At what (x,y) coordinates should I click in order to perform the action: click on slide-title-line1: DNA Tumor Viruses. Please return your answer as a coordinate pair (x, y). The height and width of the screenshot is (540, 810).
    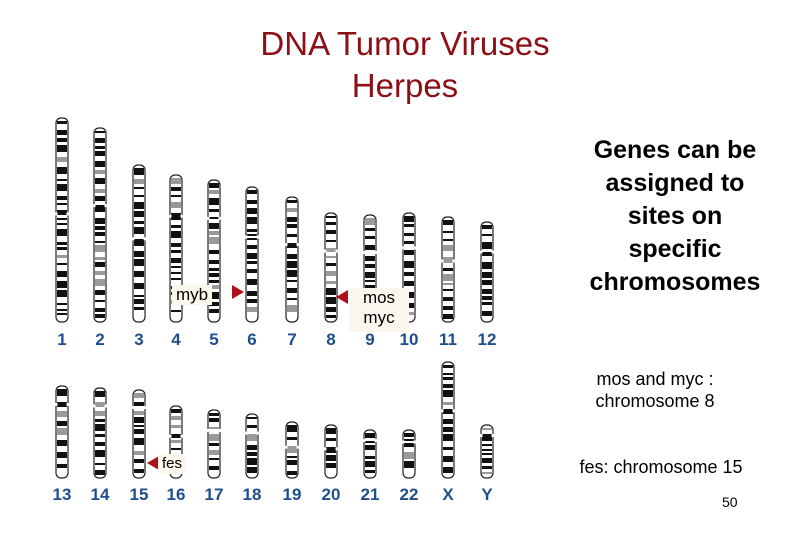
    Looking at the image, I should click on (405, 43).